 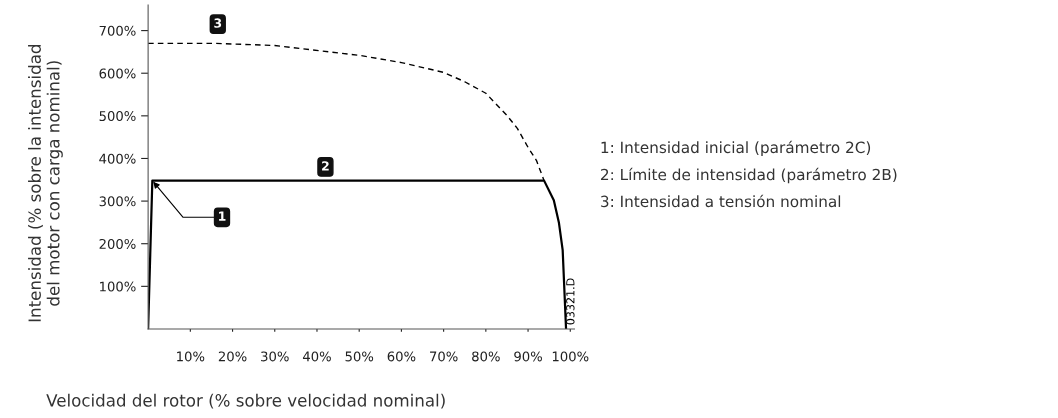 I want to click on y-tick-label: 500%, so click(x=117, y=116).